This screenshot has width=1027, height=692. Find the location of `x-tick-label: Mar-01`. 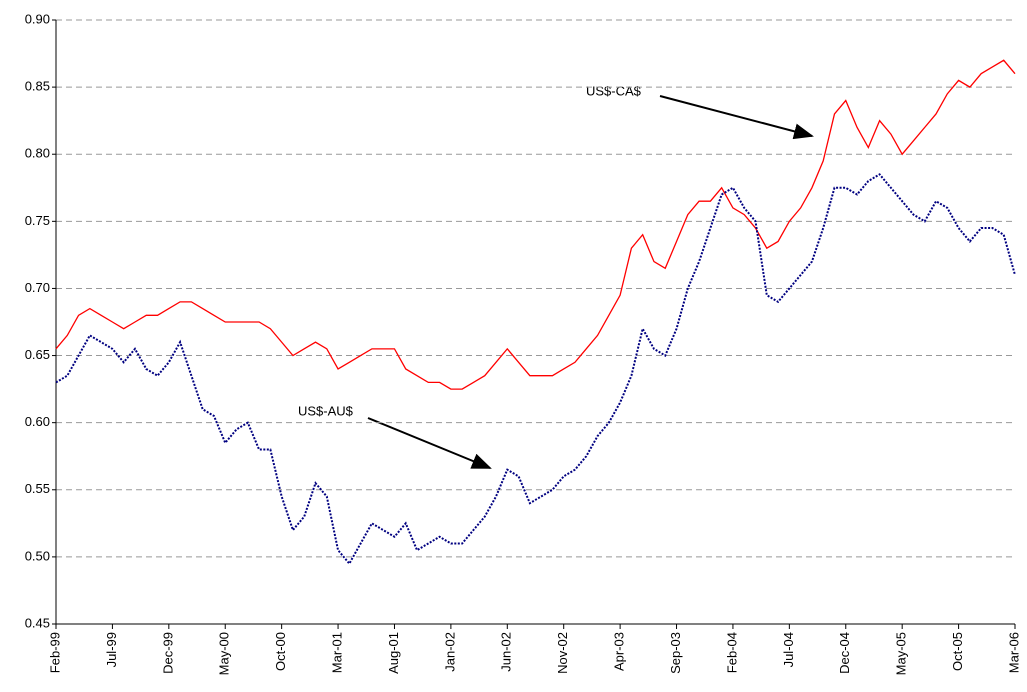

x-tick-label: Mar-01 is located at coordinates (336, 652).